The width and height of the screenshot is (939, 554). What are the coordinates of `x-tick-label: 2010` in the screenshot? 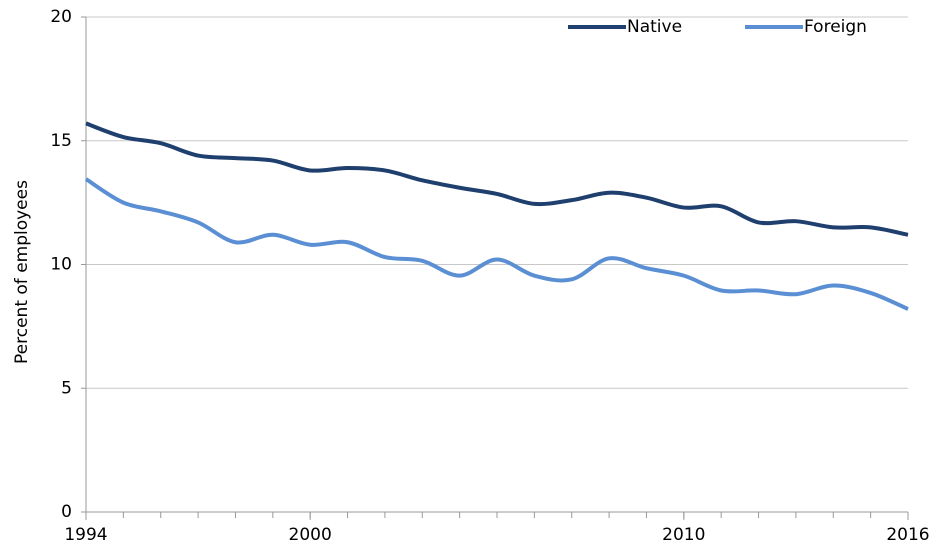 It's located at (683, 535).